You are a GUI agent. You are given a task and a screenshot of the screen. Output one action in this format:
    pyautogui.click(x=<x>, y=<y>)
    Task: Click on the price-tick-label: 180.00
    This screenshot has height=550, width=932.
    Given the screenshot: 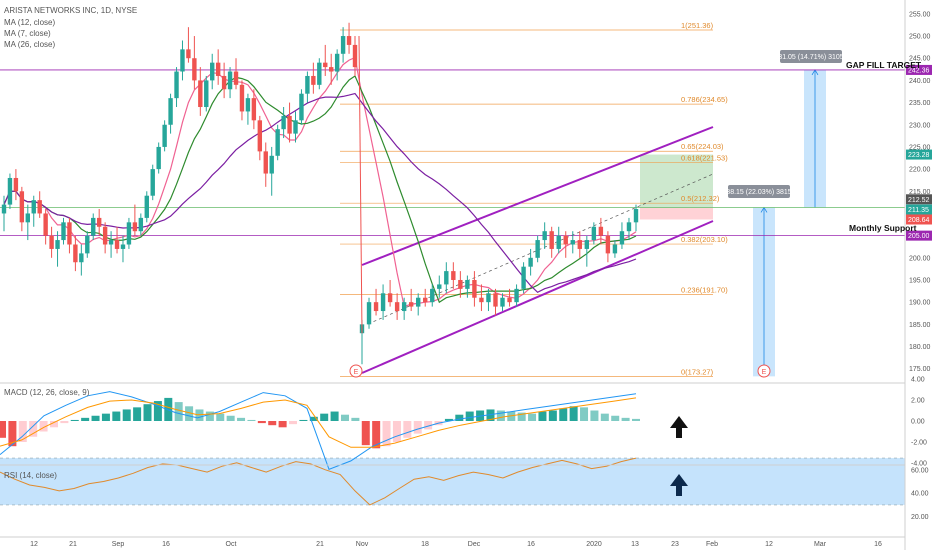 What is the action you would take?
    pyautogui.click(x=920, y=347)
    